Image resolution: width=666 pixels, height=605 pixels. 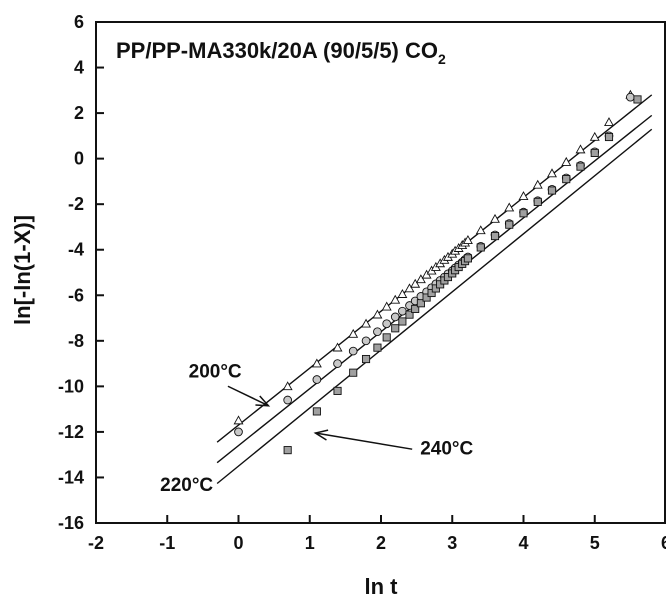 I want to click on y-tick-label: -12, so click(x=71, y=432).